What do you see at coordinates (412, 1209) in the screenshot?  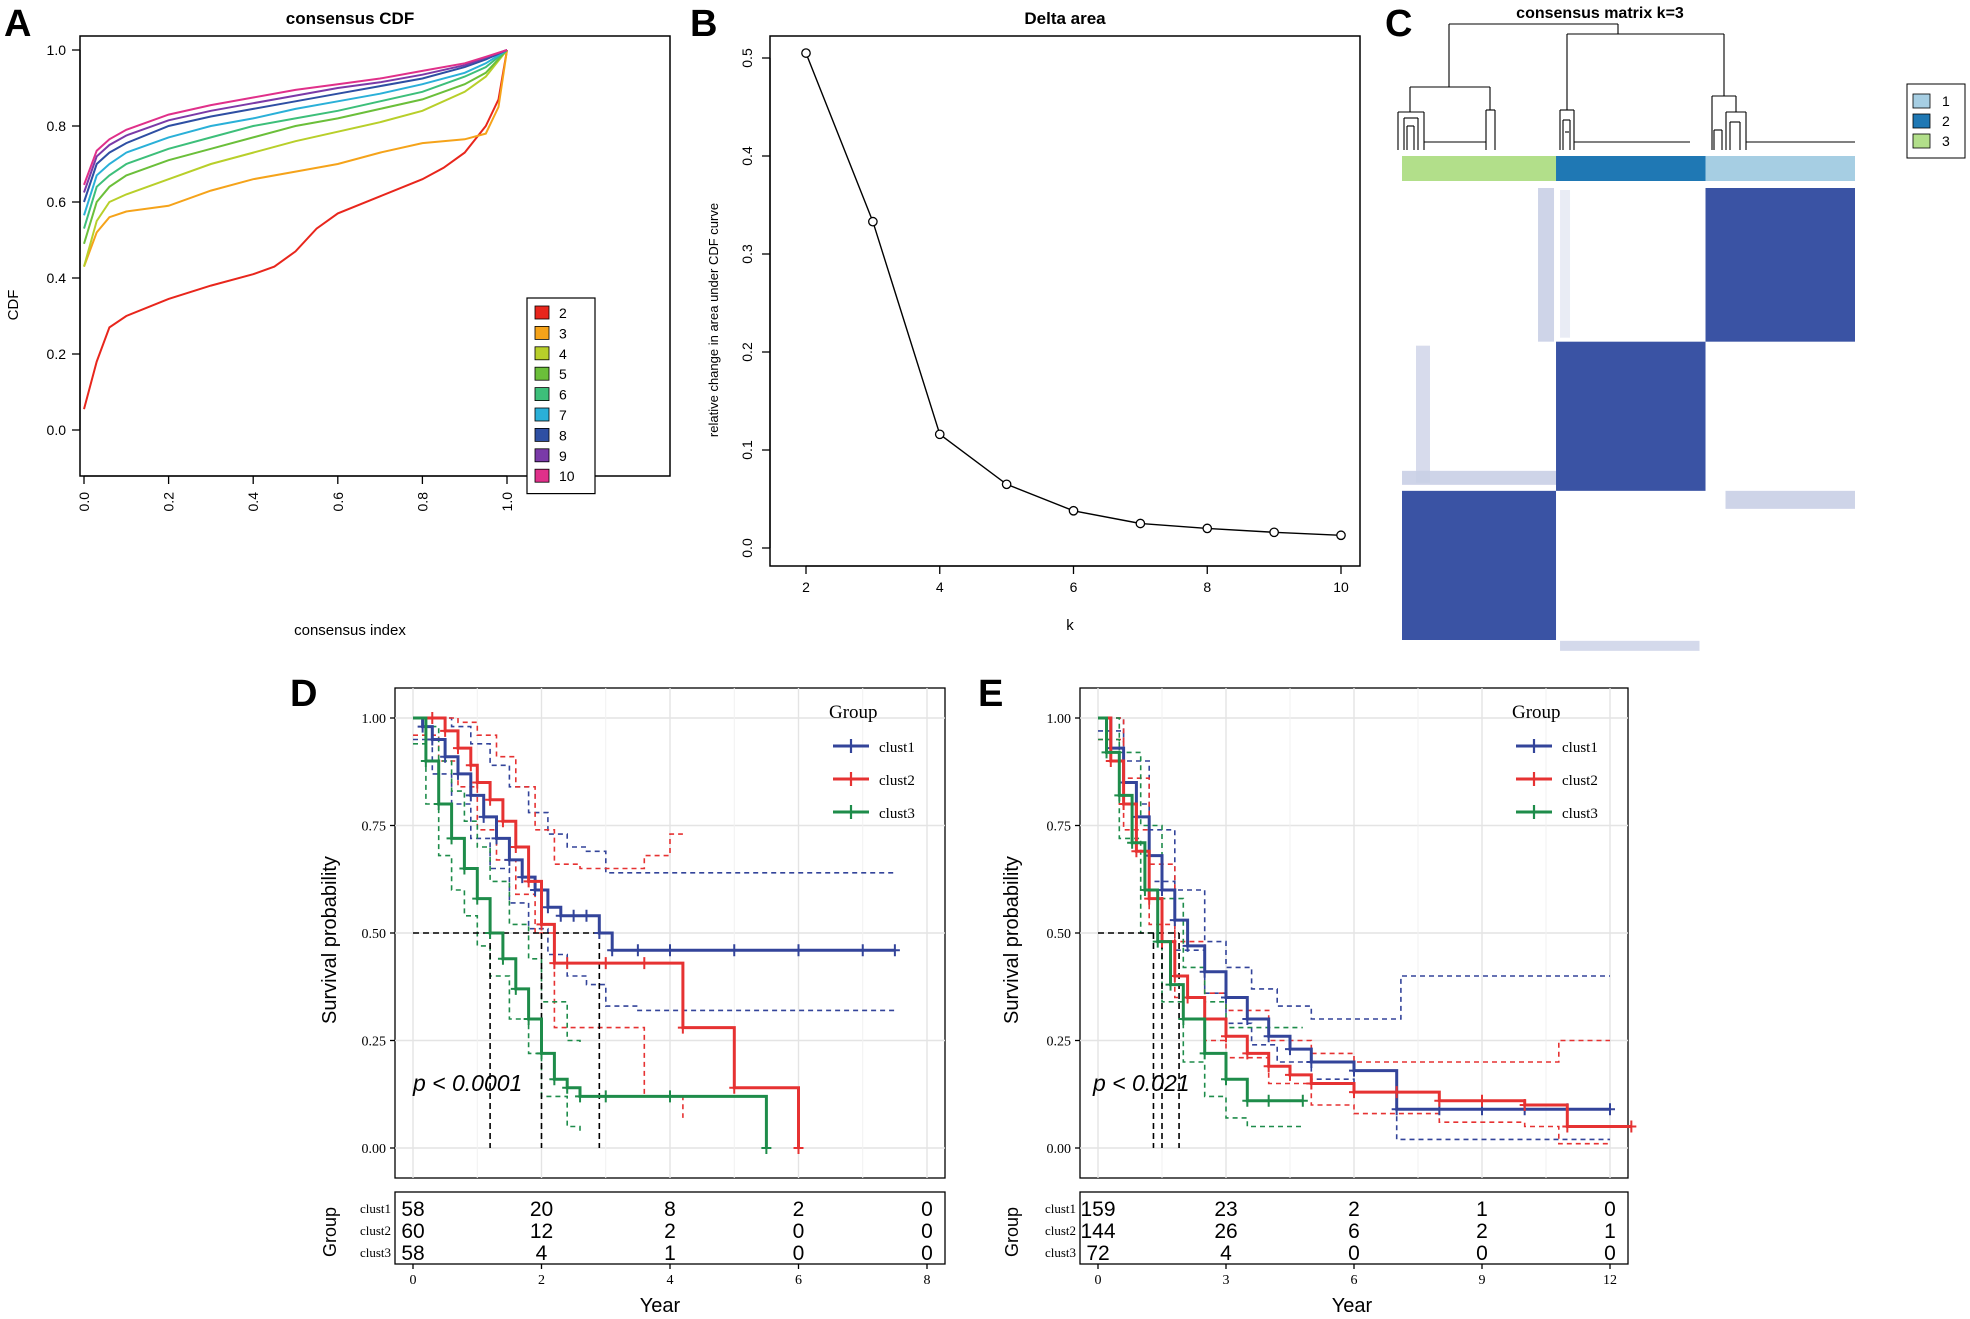 I see `panel-d-risk-count: 58` at bounding box center [412, 1209].